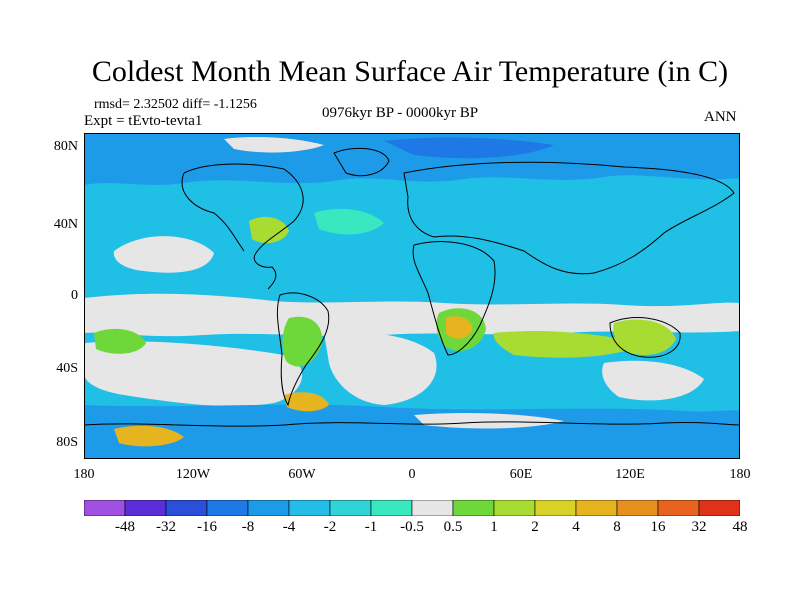  What do you see at coordinates (193, 474) in the screenshot?
I see `lon-label-120w: 120W` at bounding box center [193, 474].